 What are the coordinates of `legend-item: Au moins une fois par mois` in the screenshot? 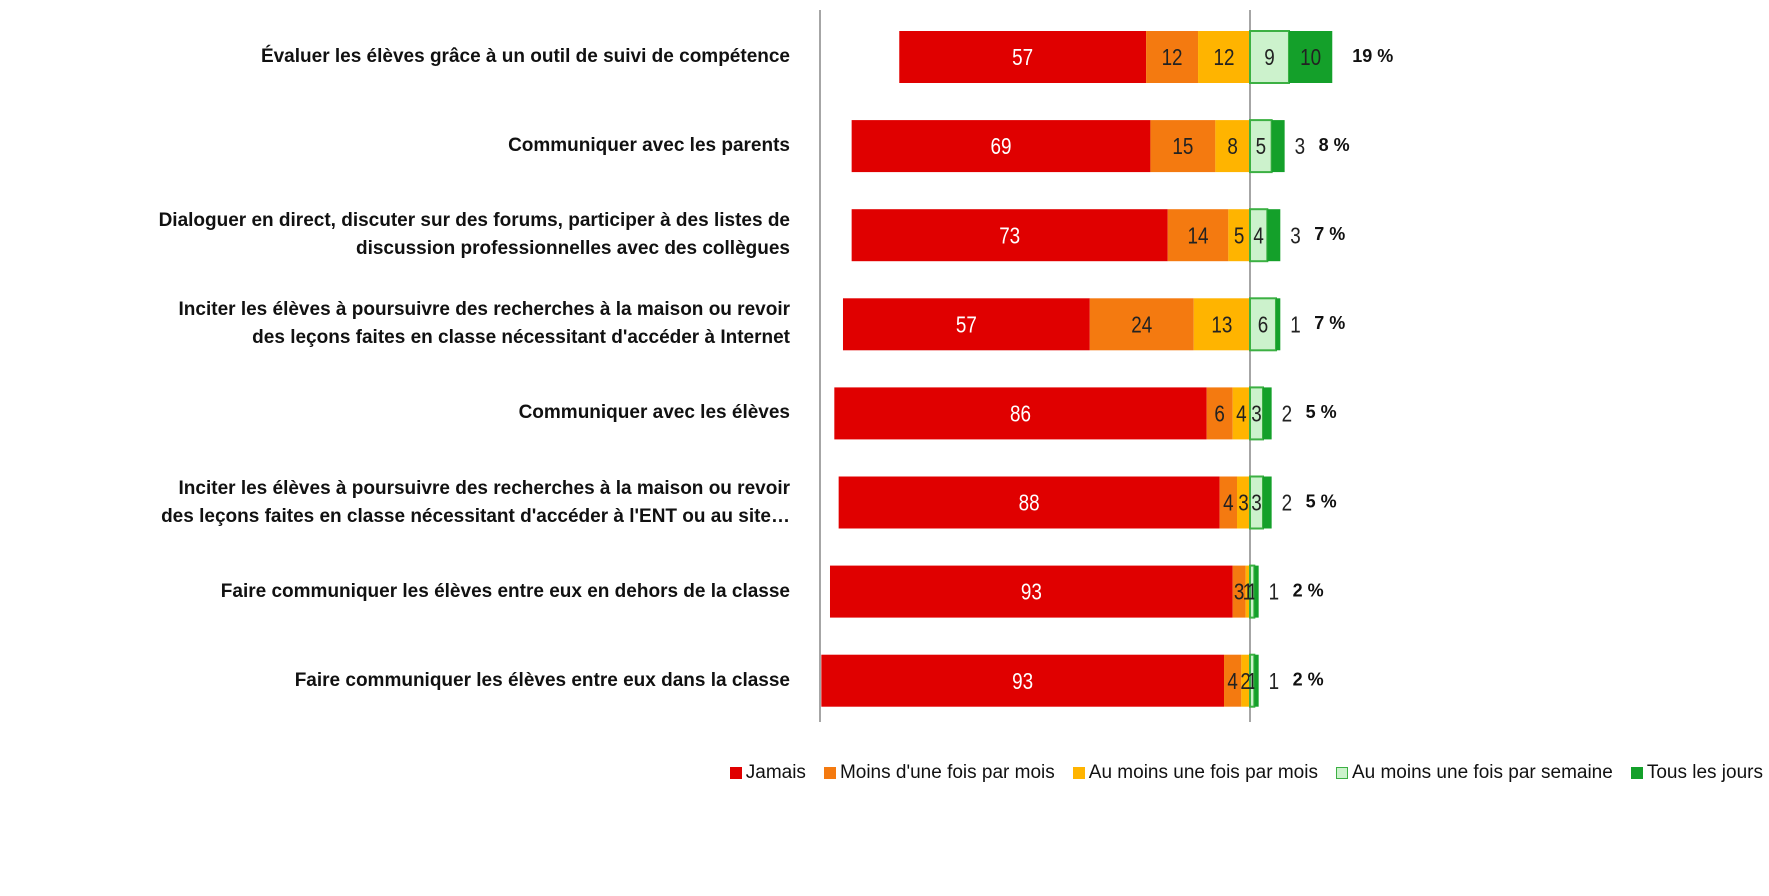 It's located at (1195, 773).